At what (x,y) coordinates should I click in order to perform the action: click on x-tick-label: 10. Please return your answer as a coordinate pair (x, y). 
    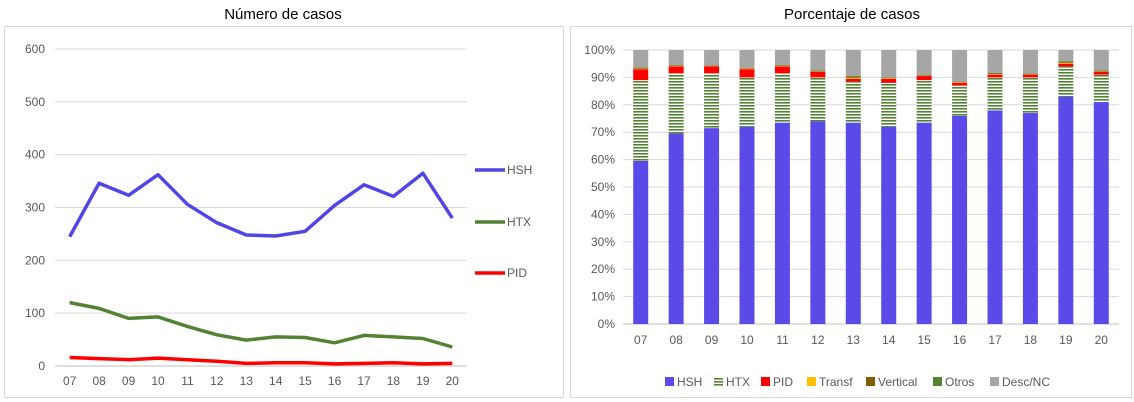
    Looking at the image, I should click on (747, 340).